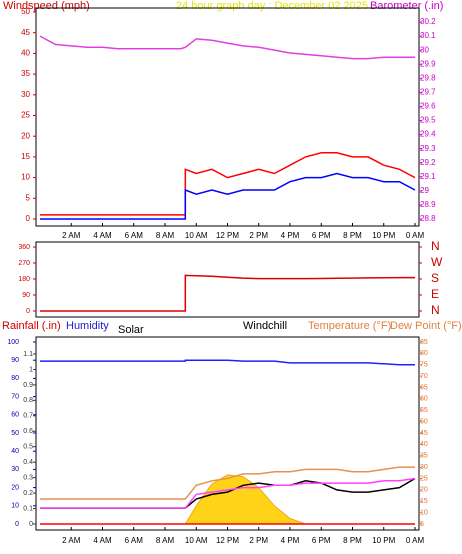 The height and width of the screenshot is (554, 462). What do you see at coordinates (428, 77) in the screenshot?
I see `y2-tick-label: 29.8` at bounding box center [428, 77].